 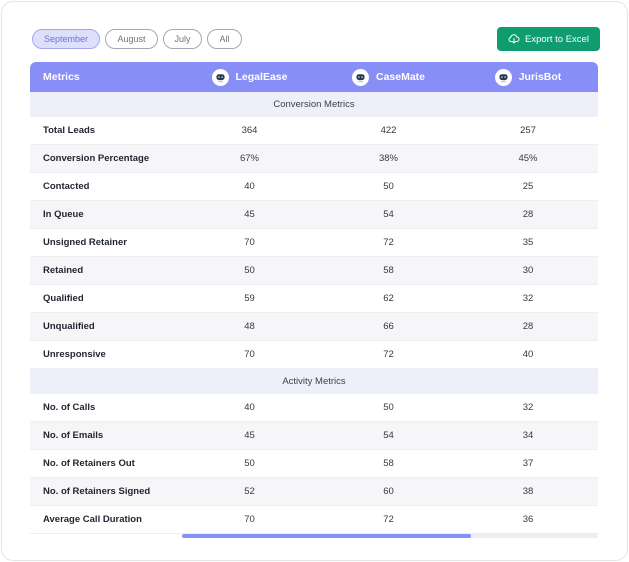 What do you see at coordinates (89, 463) in the screenshot?
I see `metric-label: No. of Retainers Out` at bounding box center [89, 463].